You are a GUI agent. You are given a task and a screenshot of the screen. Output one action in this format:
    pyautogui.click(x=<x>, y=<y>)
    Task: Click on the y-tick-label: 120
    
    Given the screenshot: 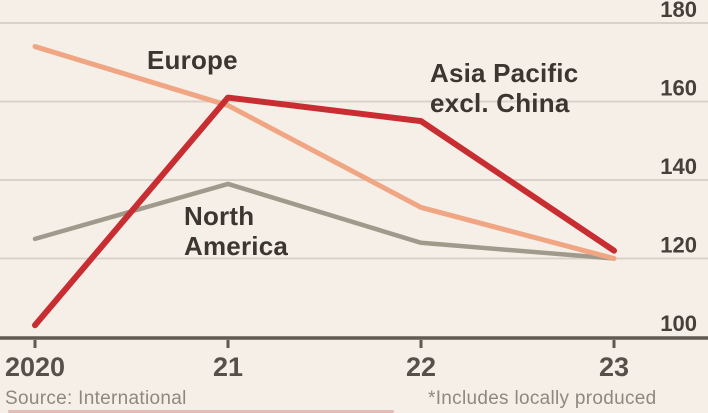 What is the action you would take?
    pyautogui.click(x=678, y=245)
    